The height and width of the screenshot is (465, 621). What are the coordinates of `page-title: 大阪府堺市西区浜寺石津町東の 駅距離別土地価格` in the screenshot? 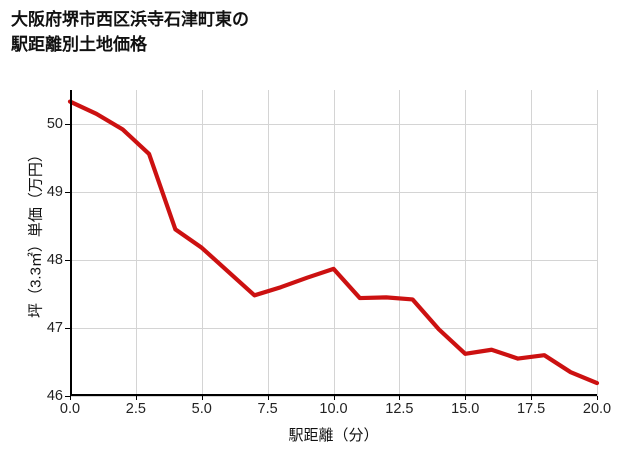 It's located at (130, 32).